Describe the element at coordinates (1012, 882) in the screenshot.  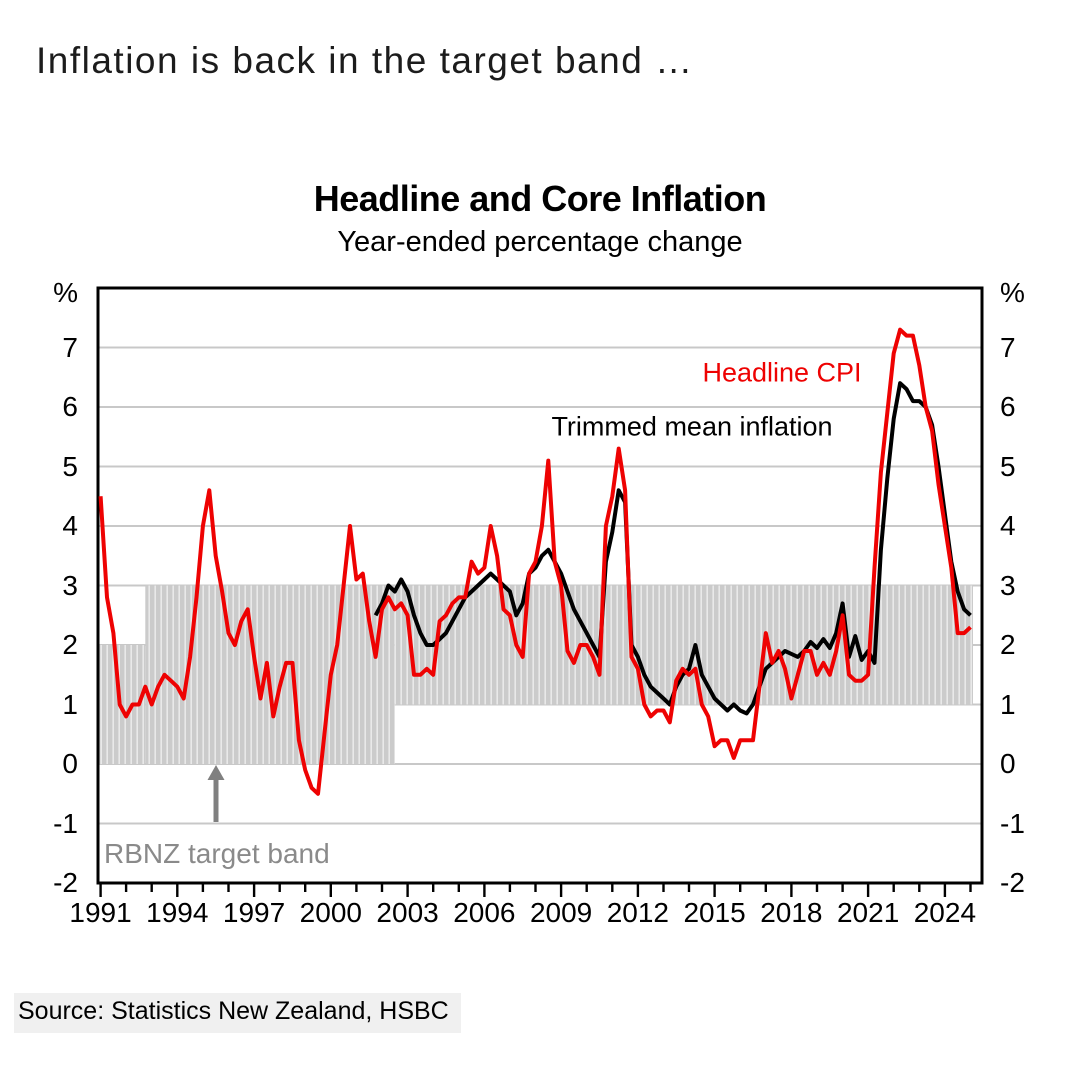
I see `y-axis-label-right--2: -2` at that location.